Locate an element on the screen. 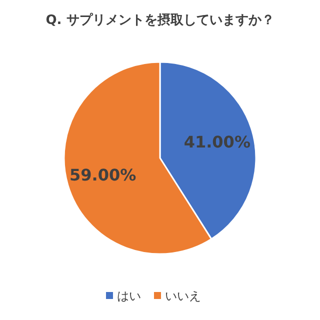 The image size is (320, 320). title: Q. サプリメントを摂取していますか？ is located at coordinates (160, 20).